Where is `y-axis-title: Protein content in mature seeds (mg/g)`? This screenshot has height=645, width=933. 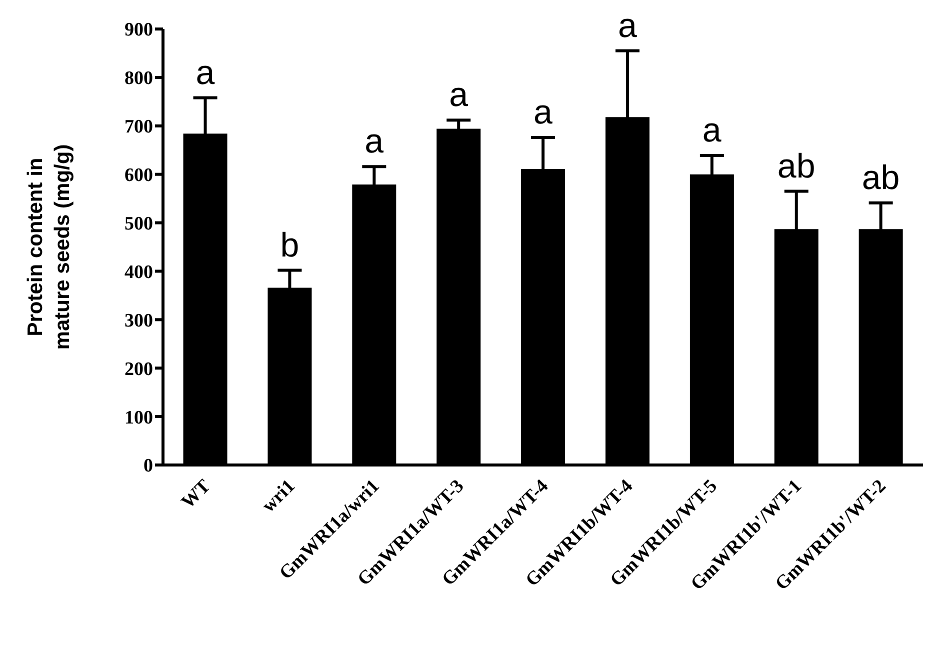 y-axis-title: Protein content in mature seeds (mg/g) is located at coordinates (49, 247).